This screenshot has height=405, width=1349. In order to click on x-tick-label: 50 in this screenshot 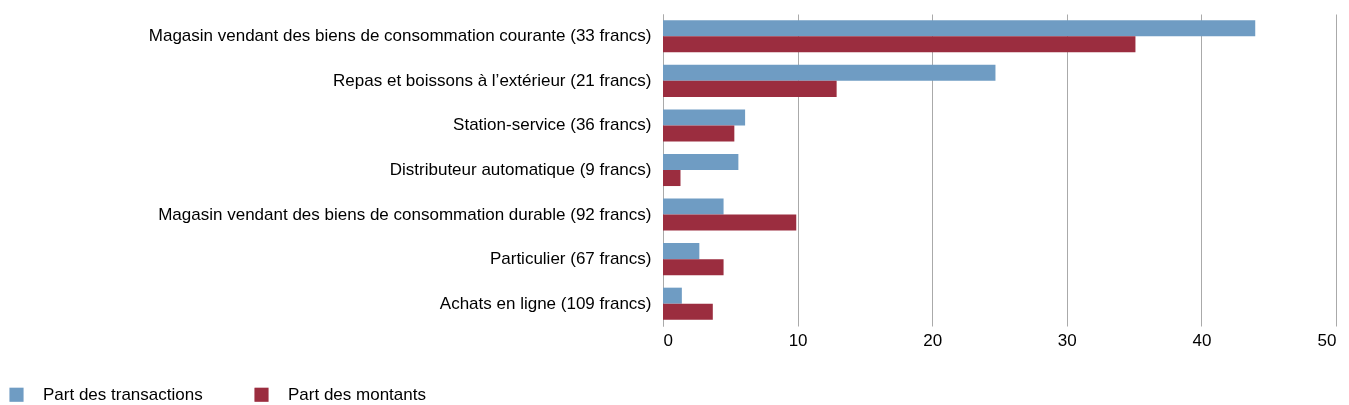, I will do `click(1327, 340)`.